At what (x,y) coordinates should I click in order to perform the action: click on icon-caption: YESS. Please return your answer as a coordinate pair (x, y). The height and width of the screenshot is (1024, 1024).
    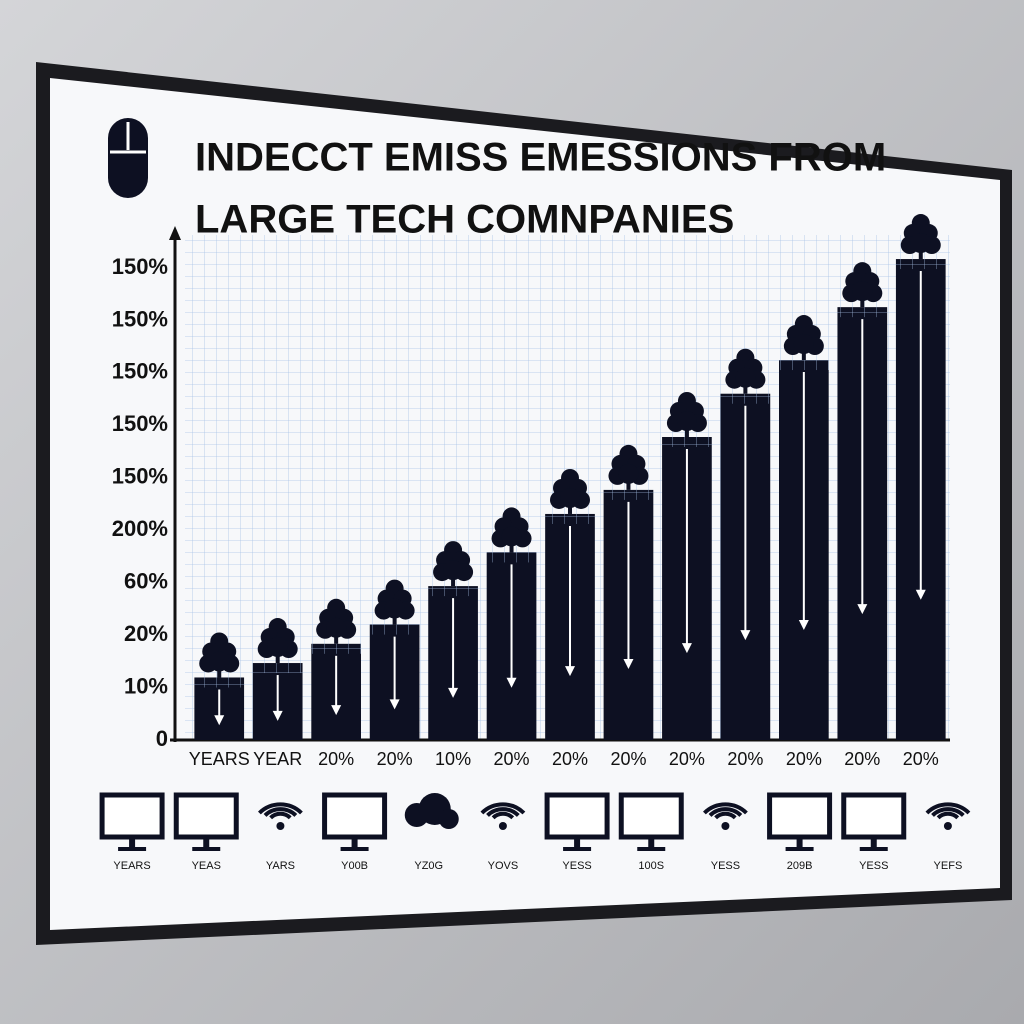
    Looking at the image, I should click on (873, 866).